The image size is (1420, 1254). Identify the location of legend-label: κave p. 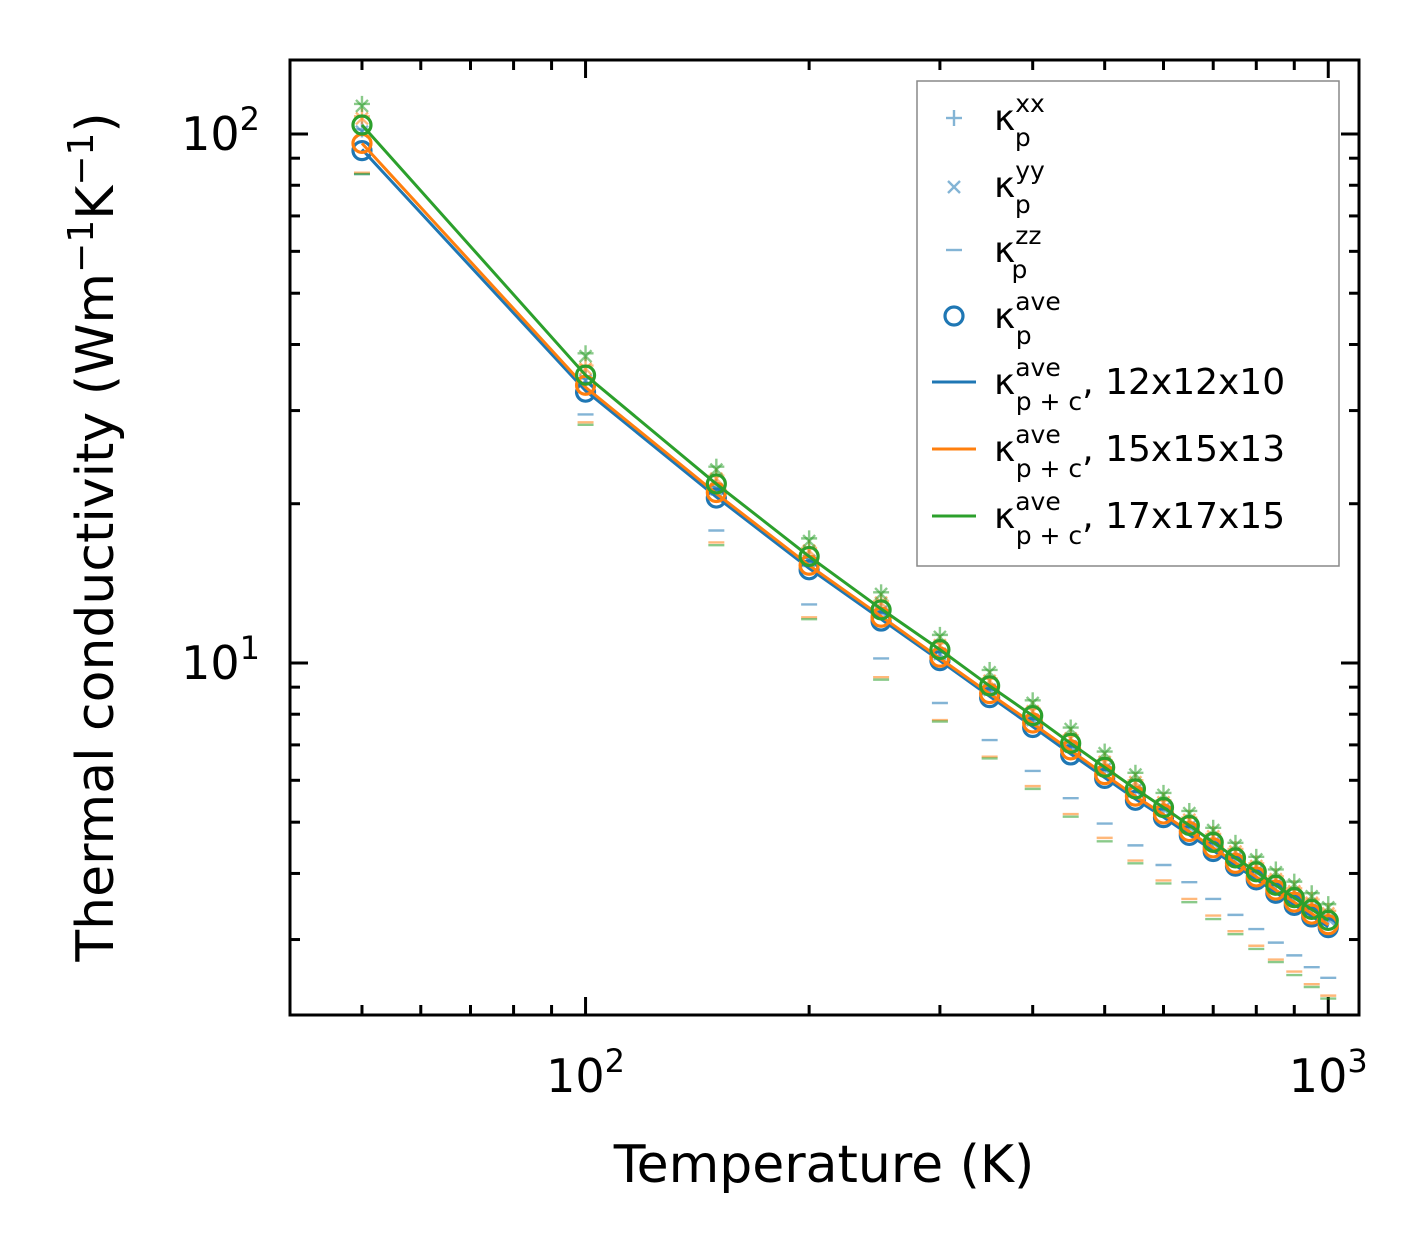
(1027, 318).